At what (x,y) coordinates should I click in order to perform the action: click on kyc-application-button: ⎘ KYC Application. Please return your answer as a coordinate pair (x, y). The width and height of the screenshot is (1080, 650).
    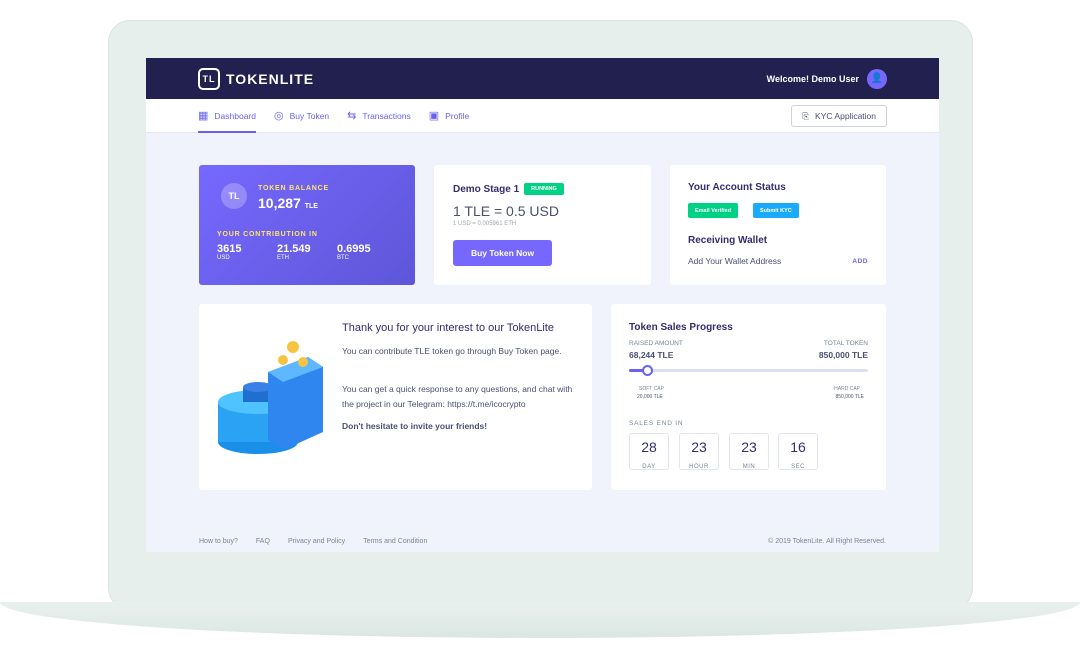
    Looking at the image, I should click on (839, 116).